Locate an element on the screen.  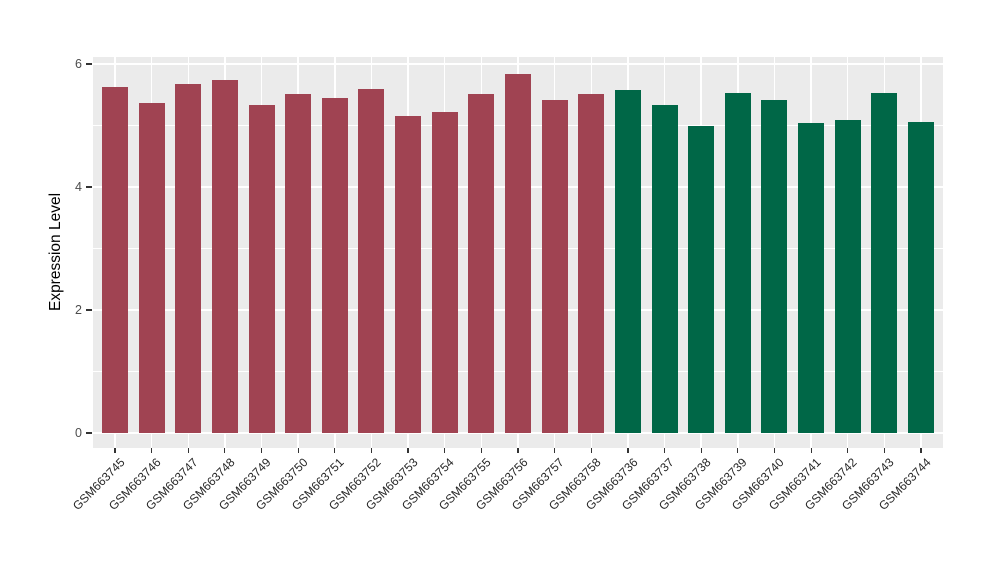
bar-GSM663756 is located at coordinates (518, 253).